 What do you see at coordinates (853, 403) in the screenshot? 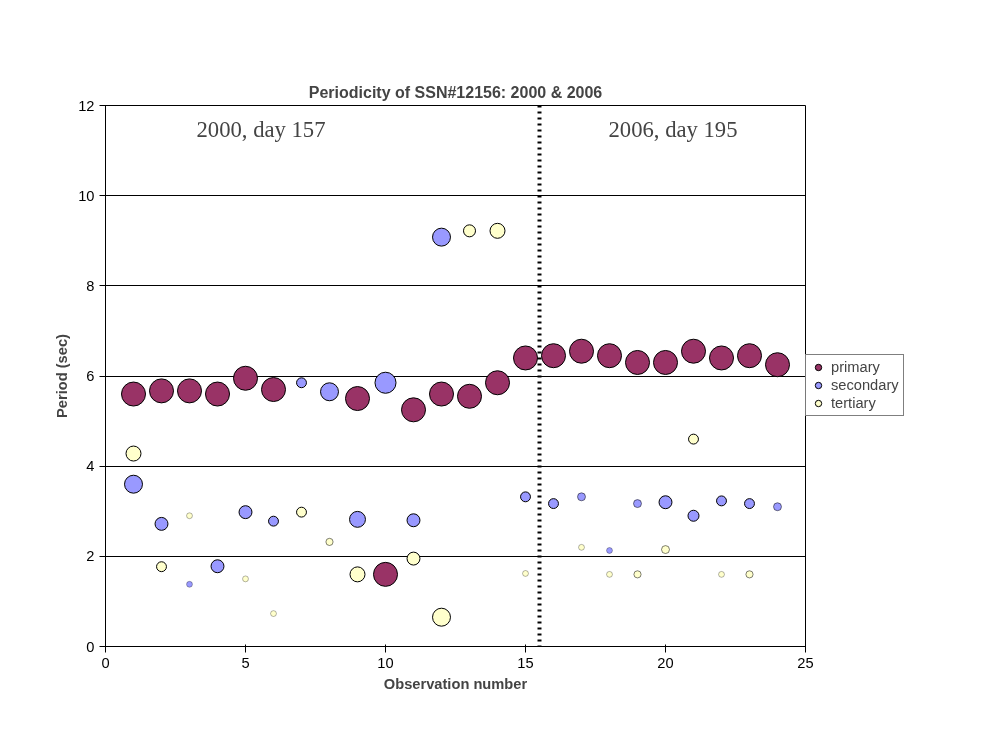
I see `legend-label: tertiary` at bounding box center [853, 403].